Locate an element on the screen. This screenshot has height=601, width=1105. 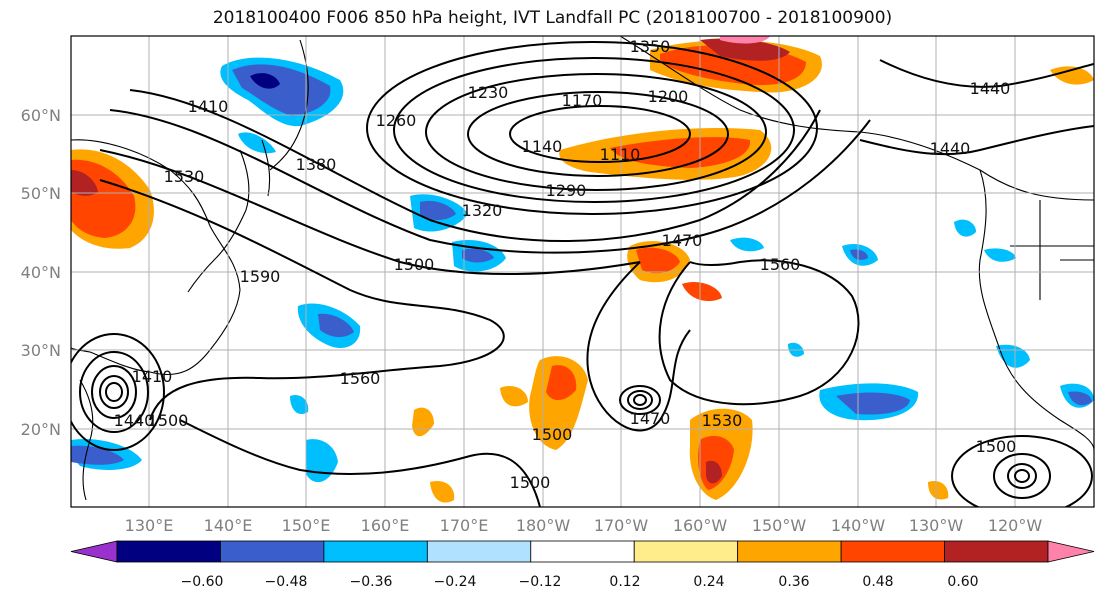
lon-label: 120°W is located at coordinates (1015, 525).